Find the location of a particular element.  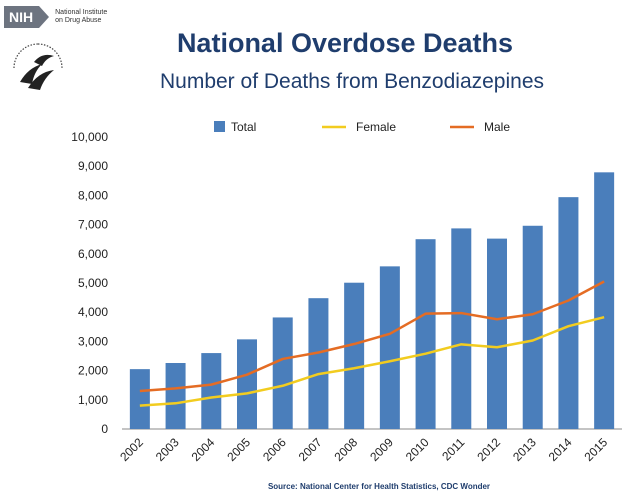

hhs-seal-icon is located at coordinates (38, 66).